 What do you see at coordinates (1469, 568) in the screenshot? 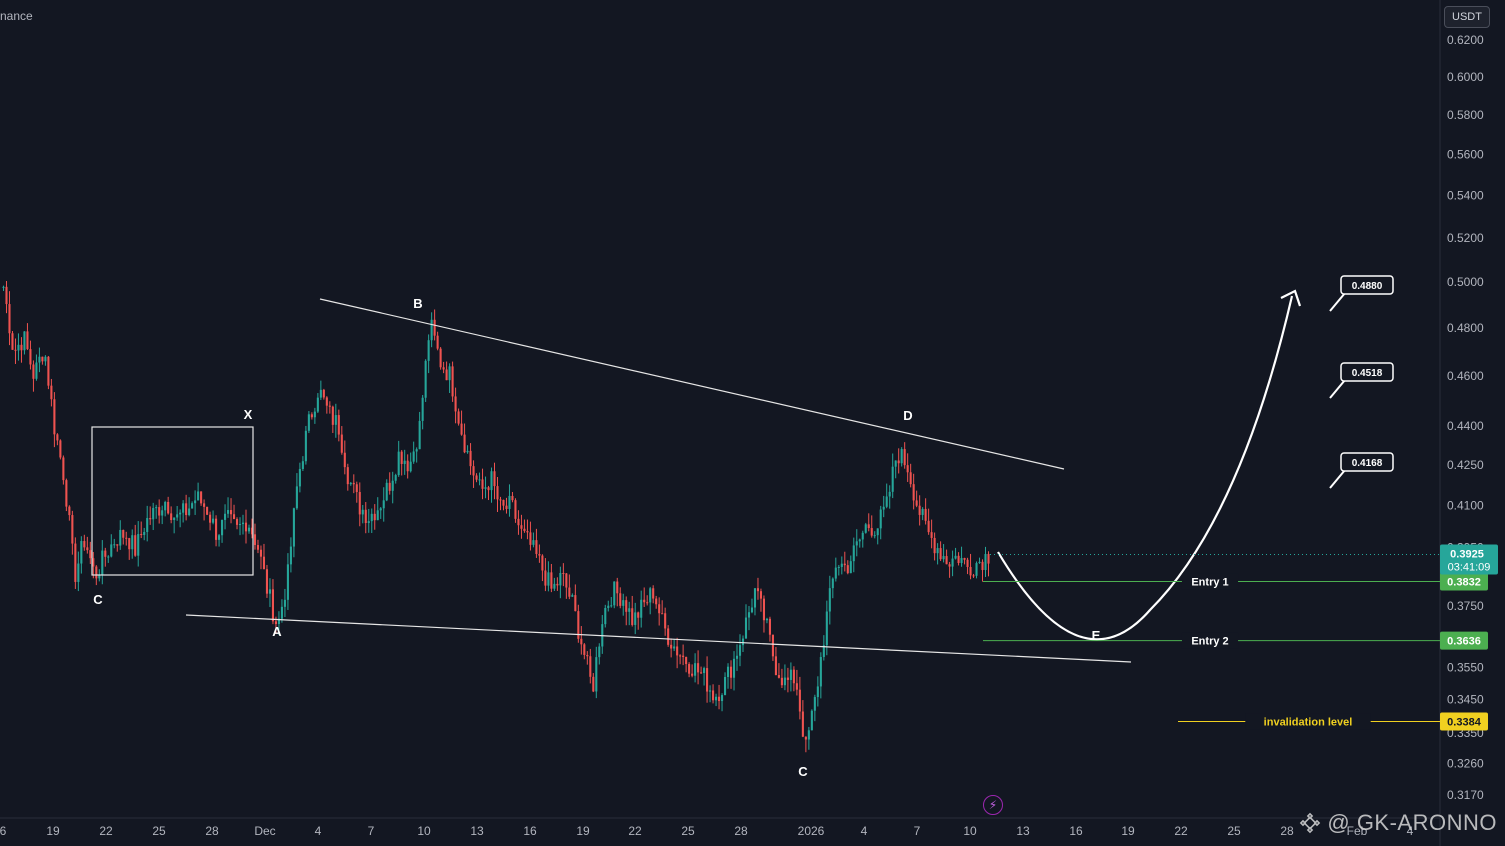
I see `countdown-text: 03:41:09` at bounding box center [1469, 568].